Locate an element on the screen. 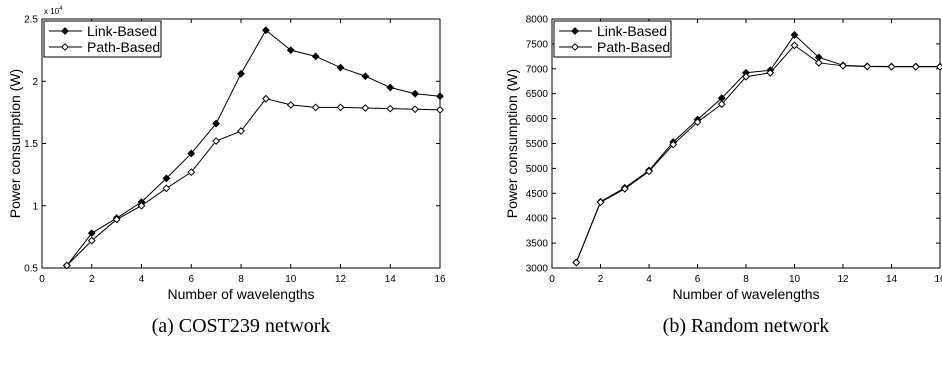 The height and width of the screenshot is (367, 942). chart-a-y-tick-label: 2 is located at coordinates (35, 82).